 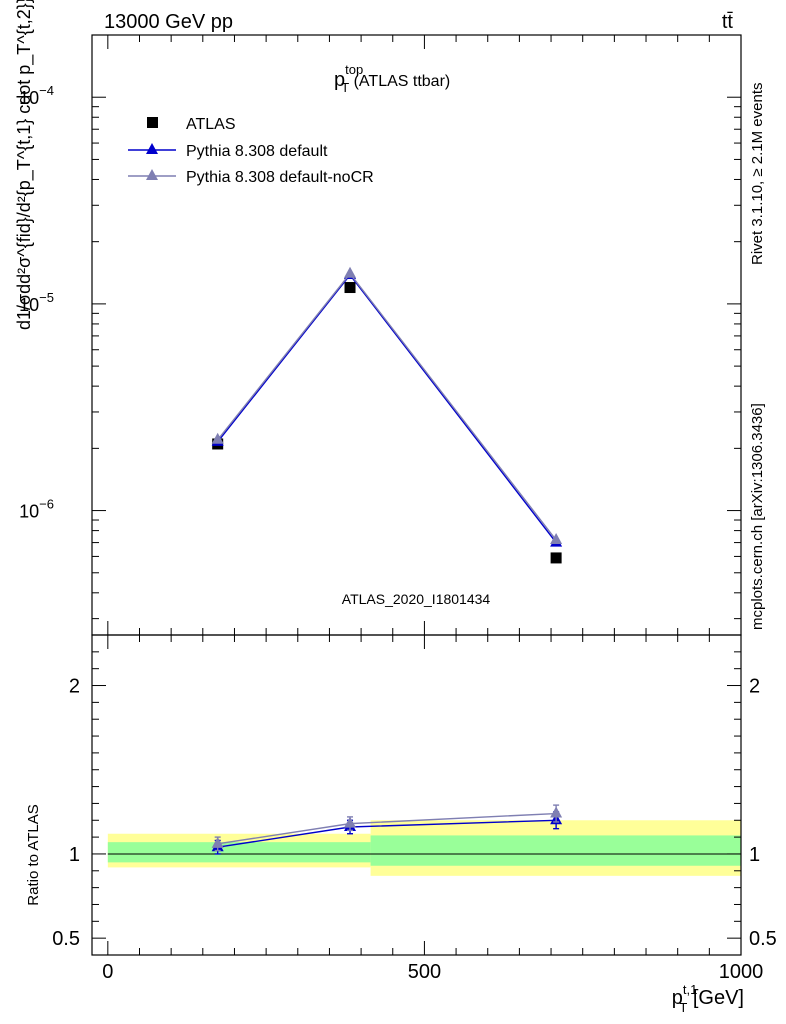 What do you see at coordinates (66, 939) in the screenshot?
I see `ratio-y-tick-label-left: 0.5` at bounding box center [66, 939].